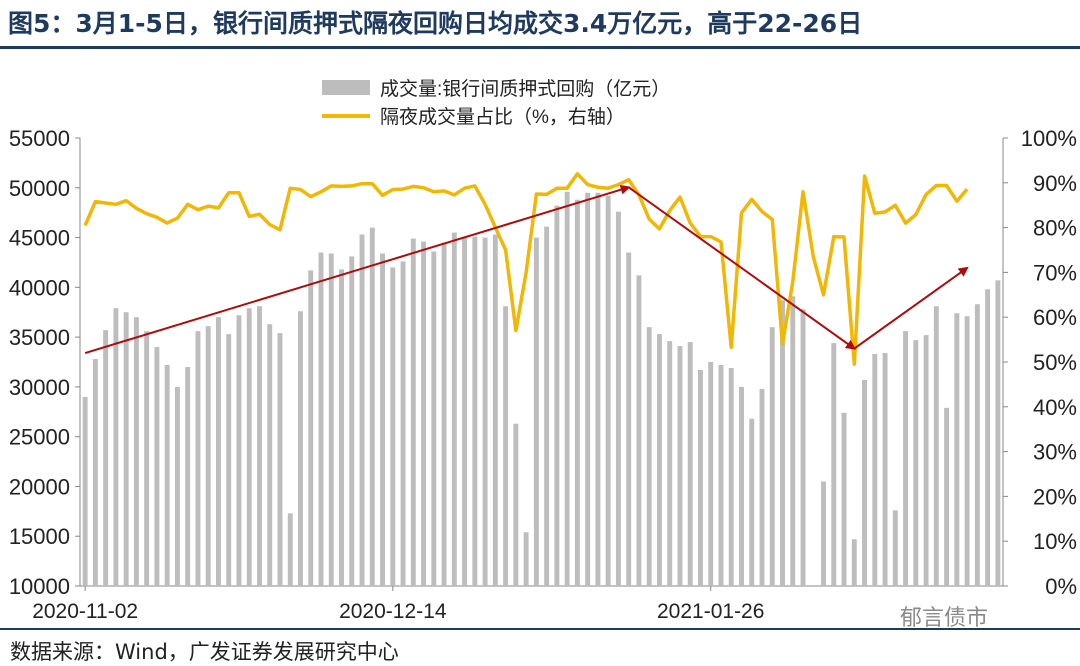 The width and height of the screenshot is (1080, 666). Describe the element at coordinates (525, 89) in the screenshot. I see `legend-label-bar: 成交量:银行间质押式回购（亿元）` at that location.